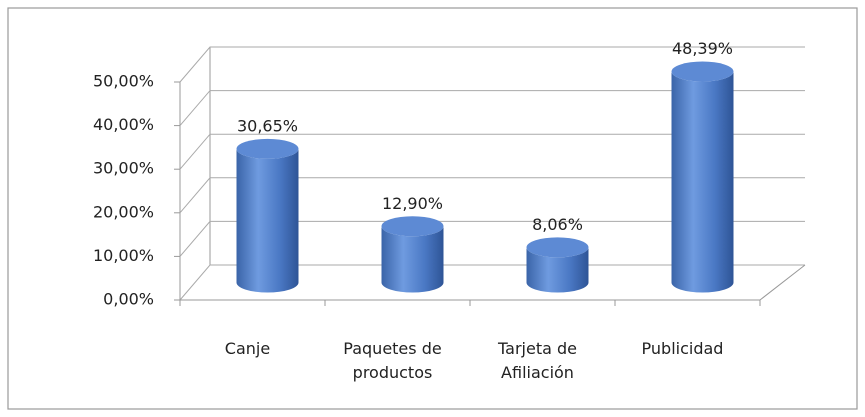  I want to click on y-tick-label: 10,00%, so click(123, 255).